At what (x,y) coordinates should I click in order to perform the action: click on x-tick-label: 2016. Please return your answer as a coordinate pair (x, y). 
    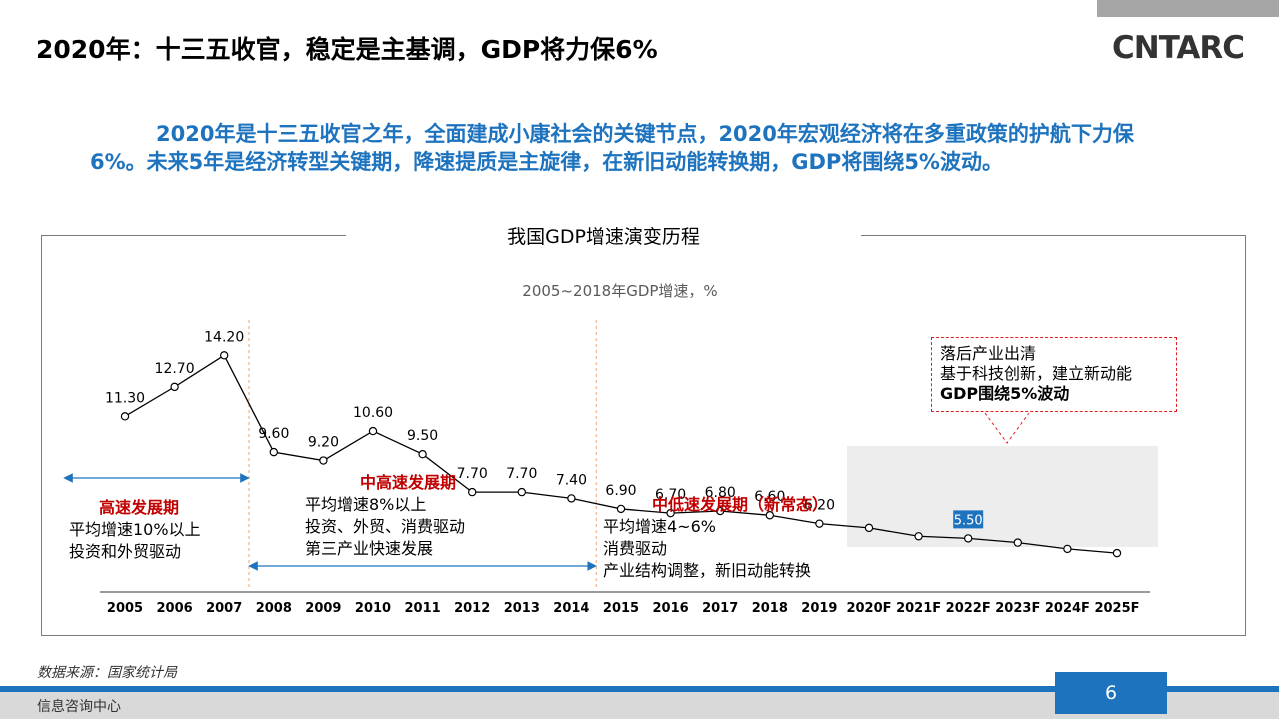
    Looking at the image, I should click on (671, 608).